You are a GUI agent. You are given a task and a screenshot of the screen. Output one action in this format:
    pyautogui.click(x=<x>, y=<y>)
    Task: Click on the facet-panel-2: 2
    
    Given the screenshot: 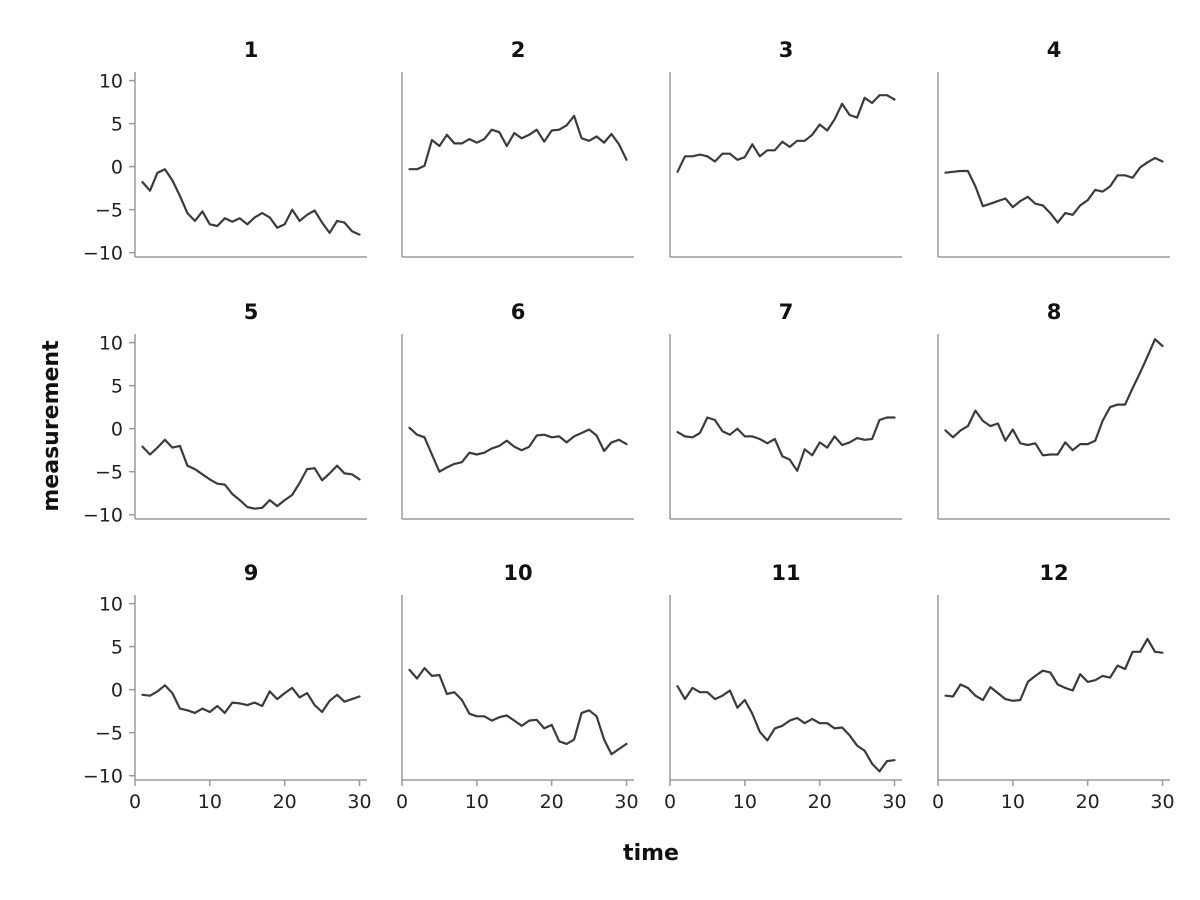 What is the action you would take?
    pyautogui.click(x=517, y=148)
    